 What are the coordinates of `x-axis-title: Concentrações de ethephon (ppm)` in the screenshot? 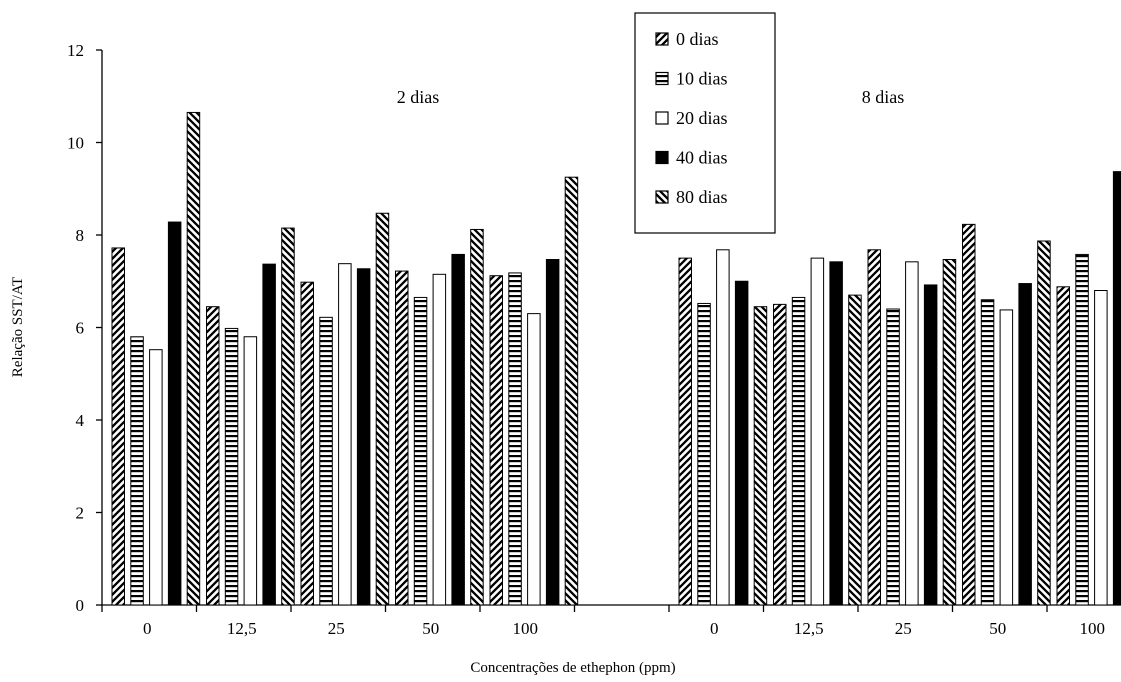 It's located at (572, 668).